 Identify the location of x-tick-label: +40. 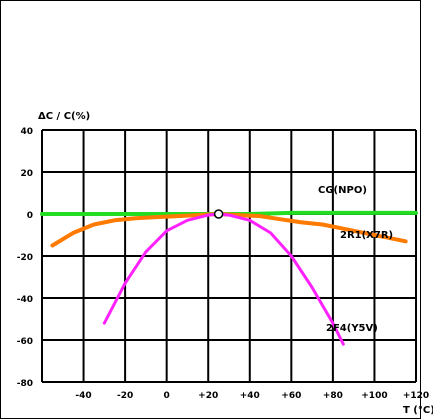
(250, 396).